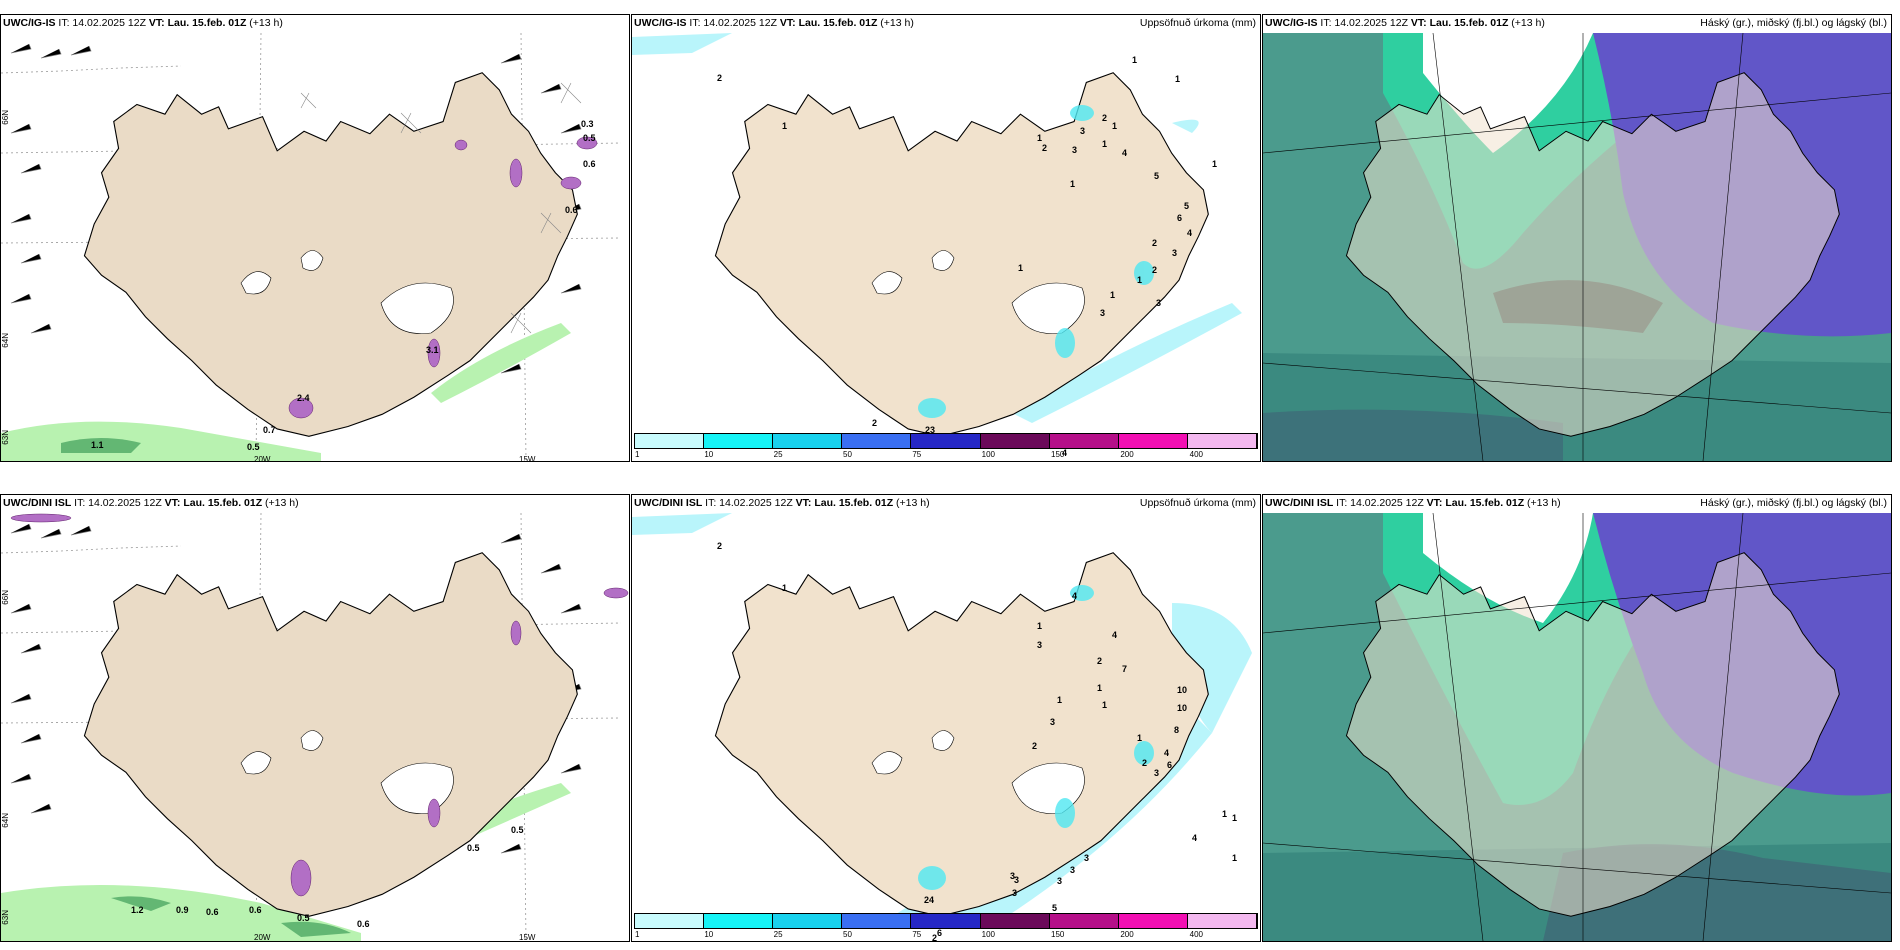 The width and height of the screenshot is (1900, 950). I want to click on colorbar-tick: 25, so click(778, 454).